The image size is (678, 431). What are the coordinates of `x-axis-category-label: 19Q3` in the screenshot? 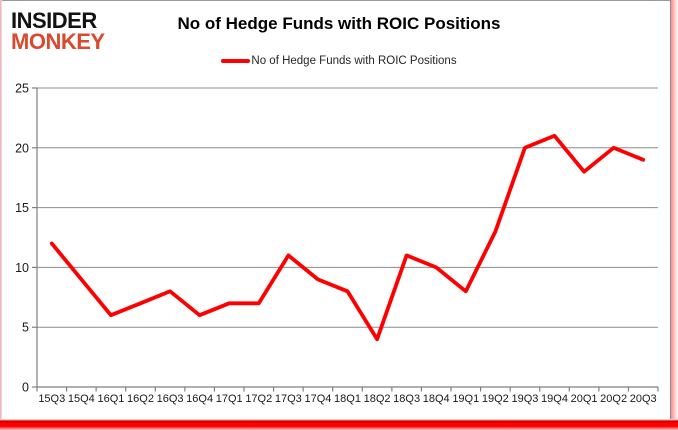 It's located at (524, 399).